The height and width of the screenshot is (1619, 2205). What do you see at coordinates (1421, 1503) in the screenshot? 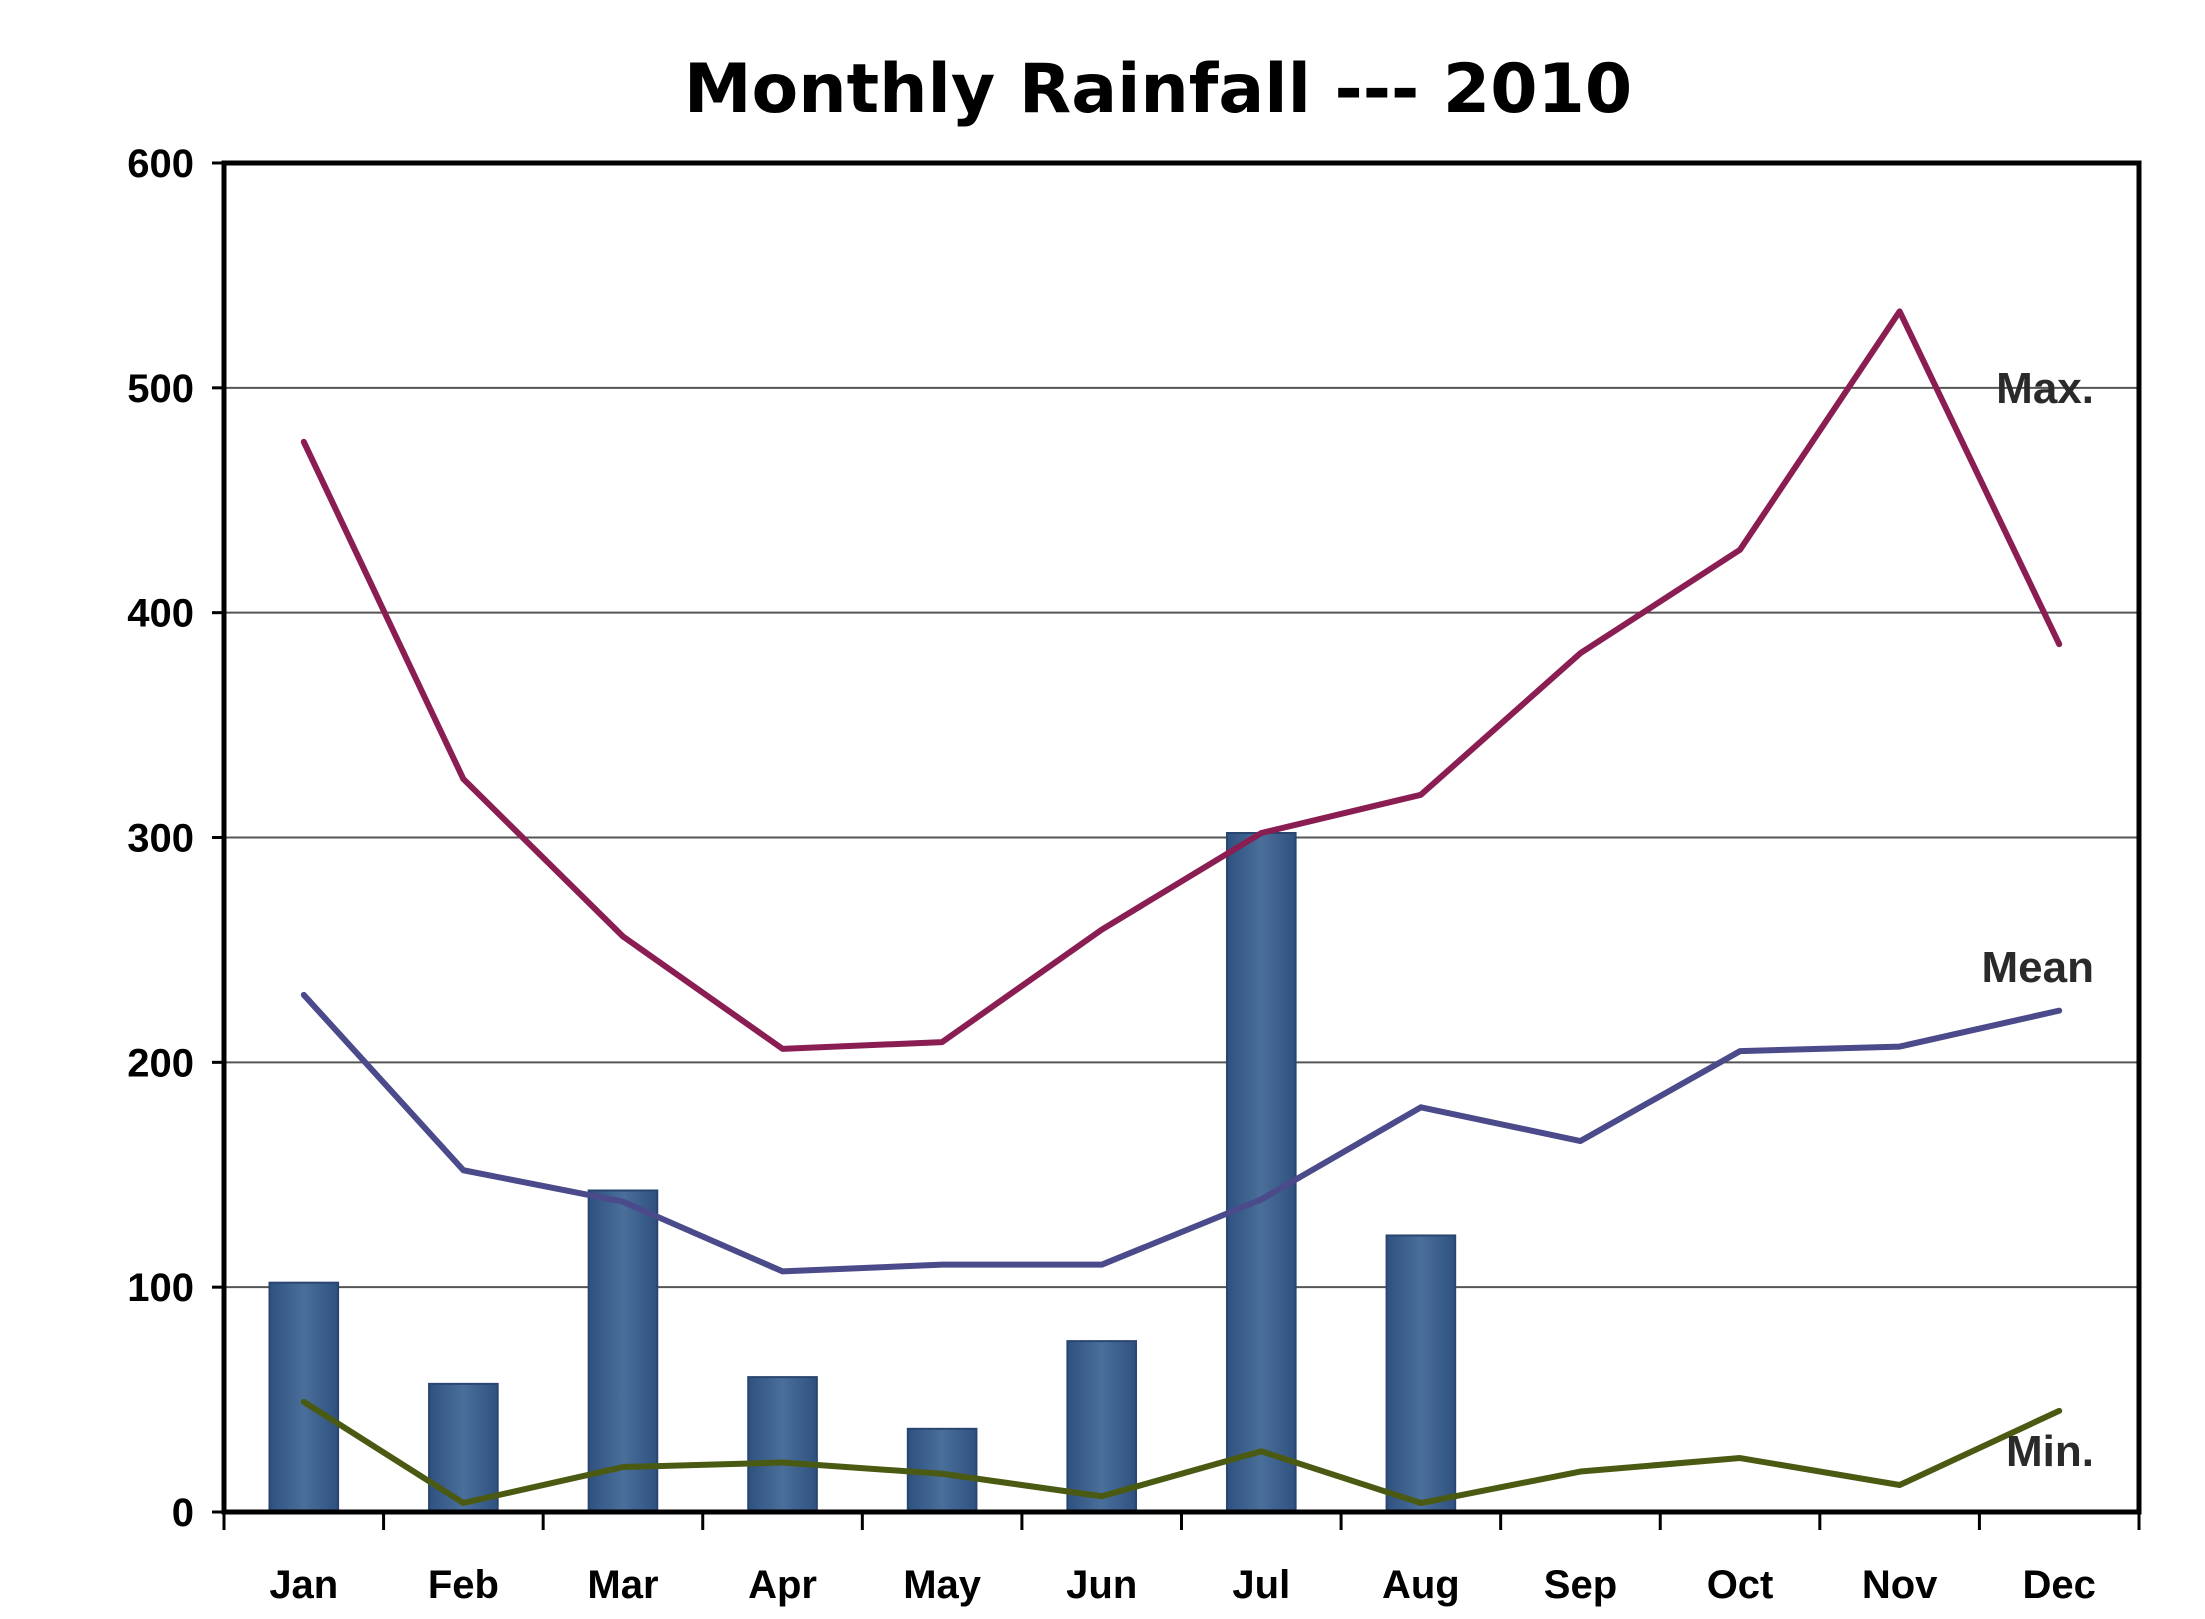
I see `point-min-aug` at bounding box center [1421, 1503].